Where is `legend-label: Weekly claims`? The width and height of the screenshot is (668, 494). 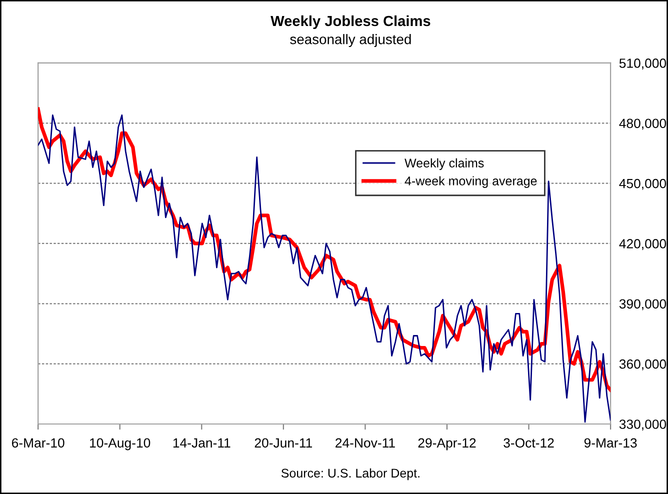
legend-label: Weekly claims is located at coordinates (444, 164).